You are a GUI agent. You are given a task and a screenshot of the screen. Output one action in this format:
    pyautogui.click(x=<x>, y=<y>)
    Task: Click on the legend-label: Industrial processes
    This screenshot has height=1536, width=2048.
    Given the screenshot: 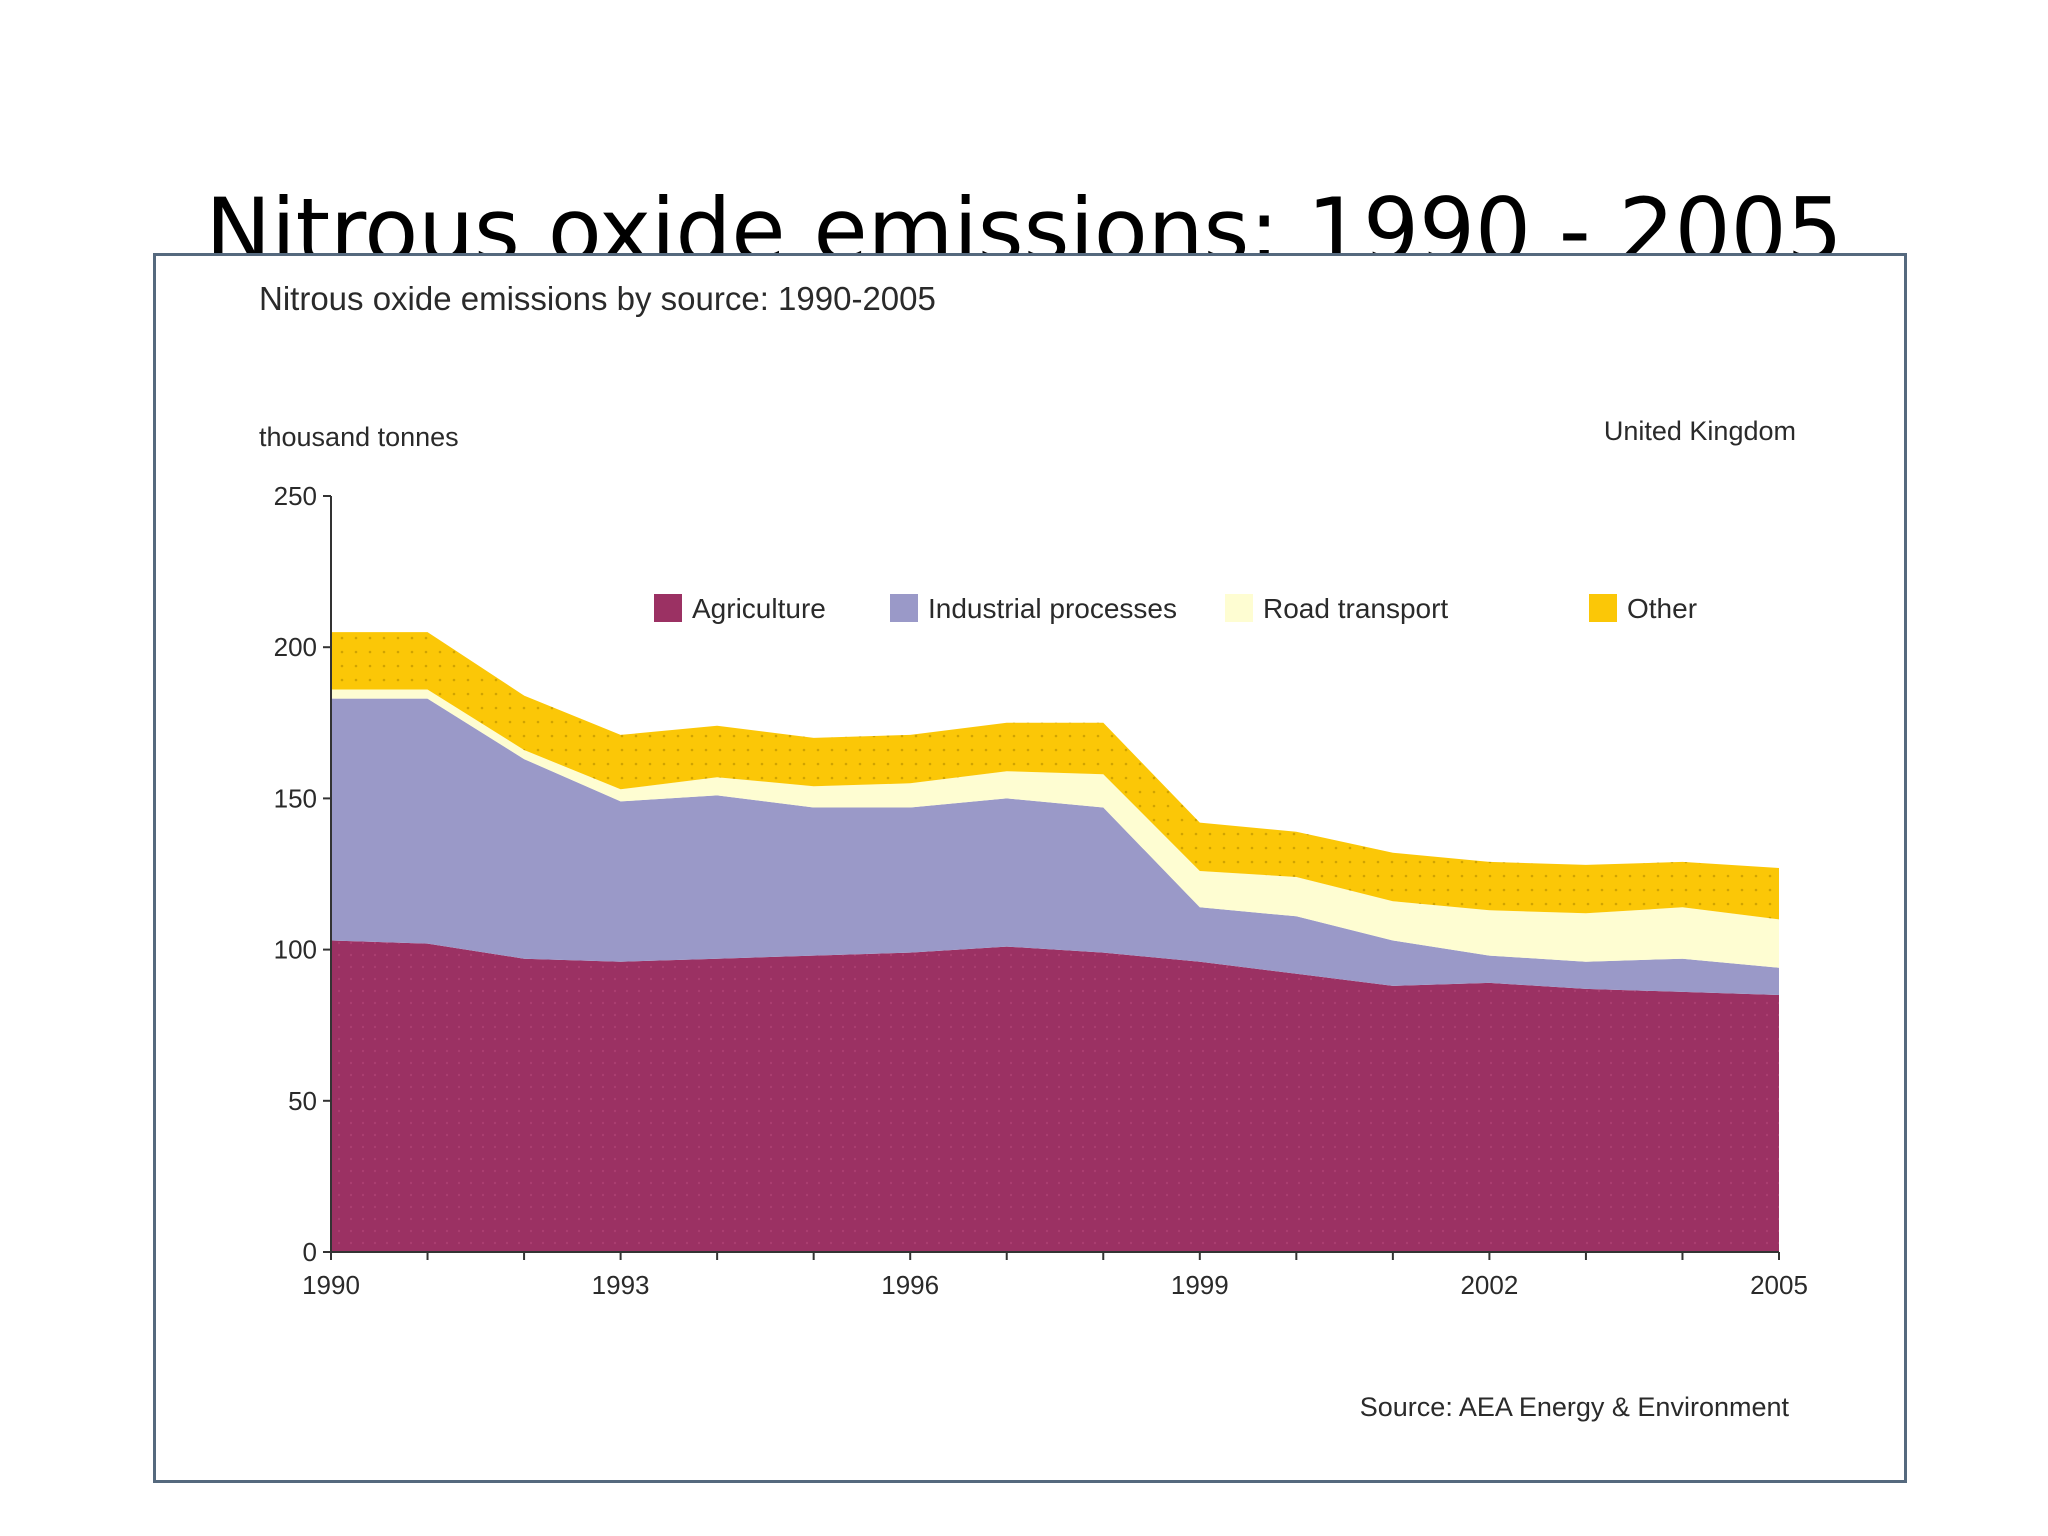 What is the action you would take?
    pyautogui.click(x=1052, y=608)
    